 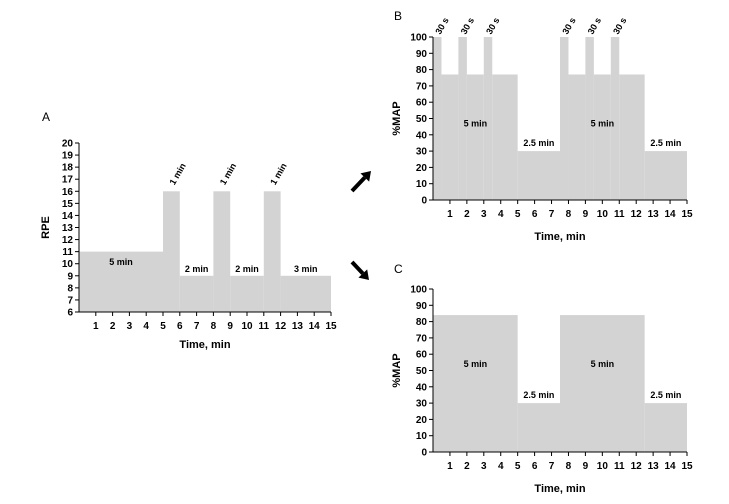 I want to click on y-tick-label: 7, so click(x=70, y=300).